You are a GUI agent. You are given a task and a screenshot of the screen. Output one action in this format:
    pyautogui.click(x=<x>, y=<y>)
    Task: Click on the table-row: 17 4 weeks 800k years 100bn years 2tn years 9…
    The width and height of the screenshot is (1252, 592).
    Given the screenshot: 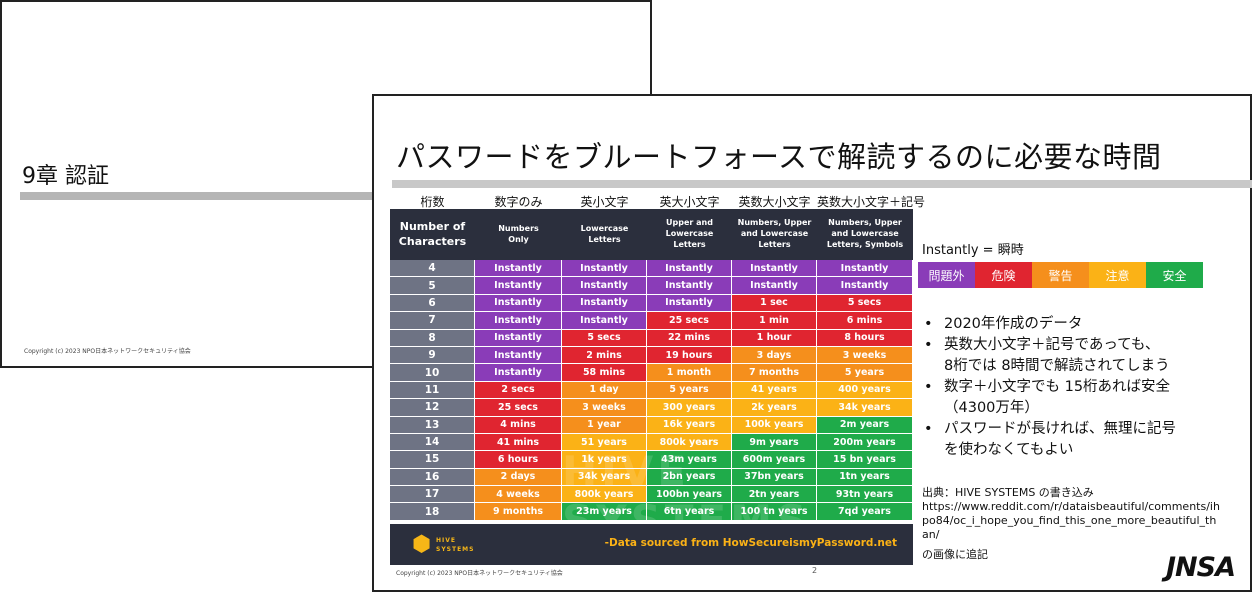 What is the action you would take?
    pyautogui.click(x=651, y=495)
    